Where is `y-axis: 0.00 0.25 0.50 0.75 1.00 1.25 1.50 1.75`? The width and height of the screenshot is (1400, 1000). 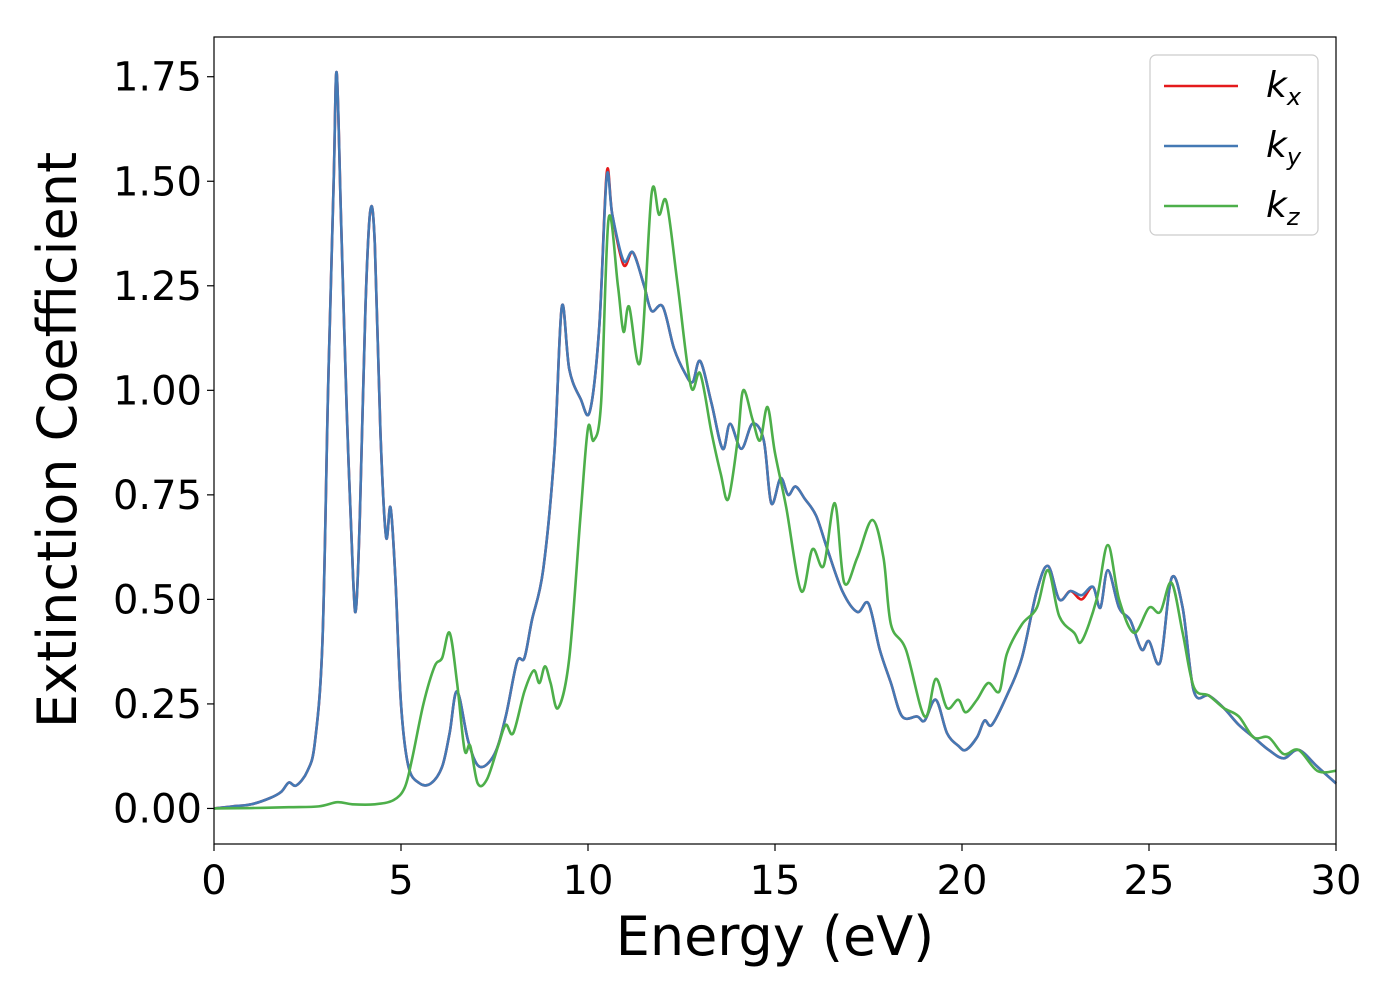 y-axis: 0.00 0.25 0.50 0.75 1.00 1.25 1.50 1.75 is located at coordinates (163, 443).